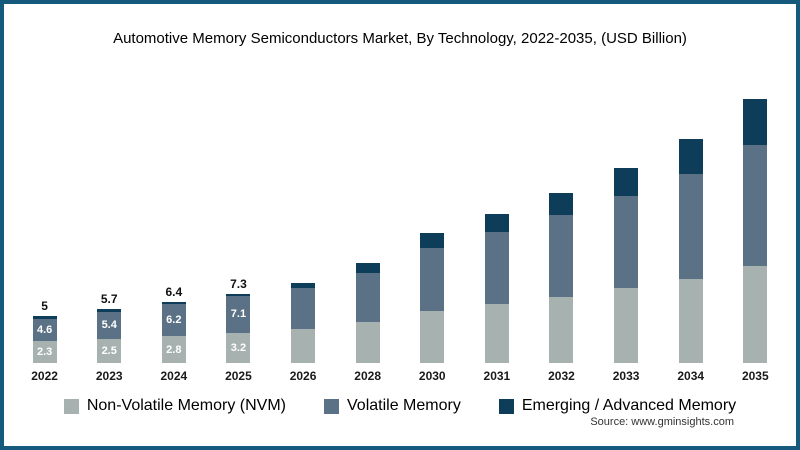 The width and height of the screenshot is (800, 450). I want to click on x-axis-label: 2034, so click(691, 376).